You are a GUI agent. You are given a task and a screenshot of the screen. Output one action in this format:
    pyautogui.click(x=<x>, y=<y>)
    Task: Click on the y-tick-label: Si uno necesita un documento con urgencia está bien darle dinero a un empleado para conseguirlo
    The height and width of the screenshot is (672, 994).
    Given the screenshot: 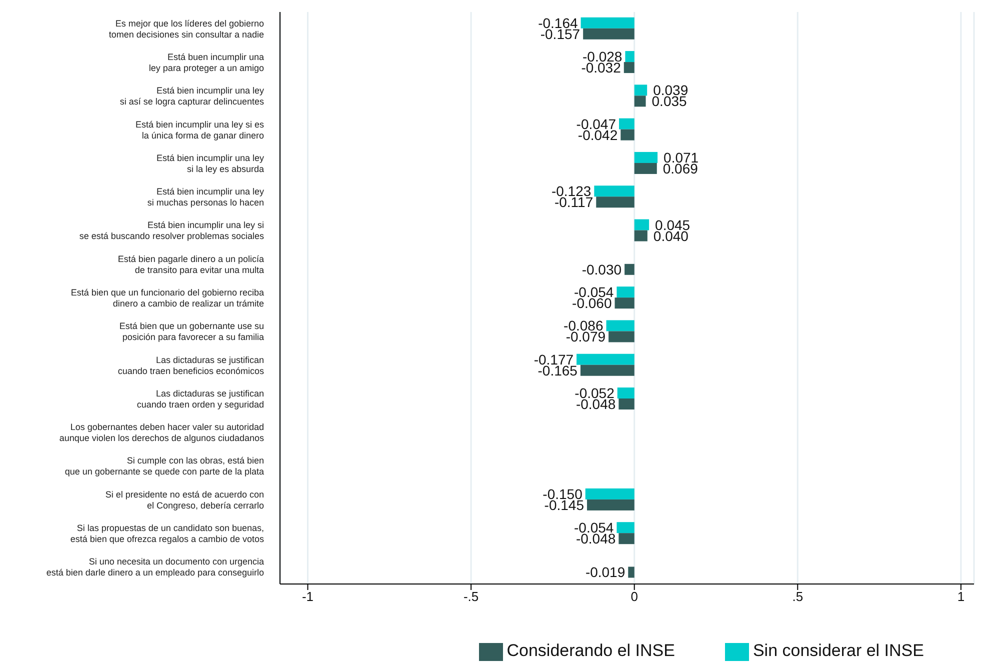 What is the action you would take?
    pyautogui.click(x=155, y=567)
    